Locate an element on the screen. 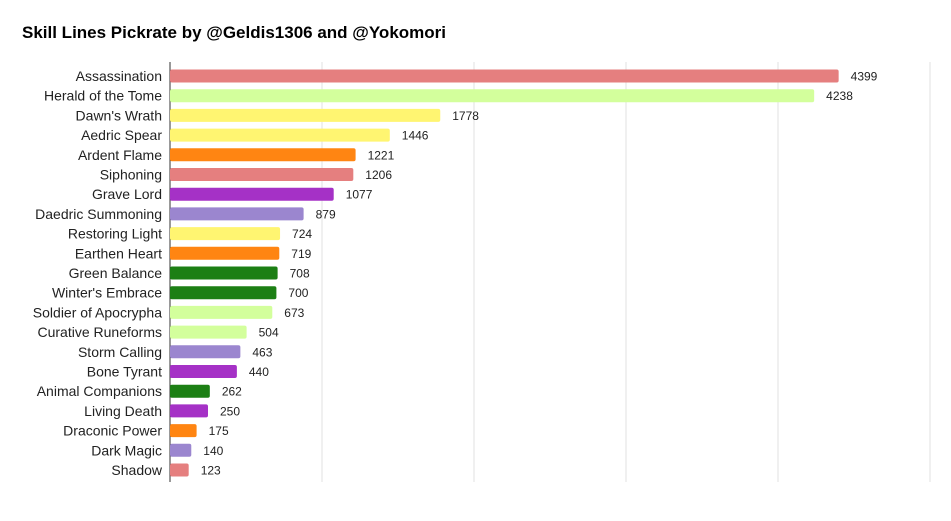  category-label: Shadow is located at coordinates (136, 470).